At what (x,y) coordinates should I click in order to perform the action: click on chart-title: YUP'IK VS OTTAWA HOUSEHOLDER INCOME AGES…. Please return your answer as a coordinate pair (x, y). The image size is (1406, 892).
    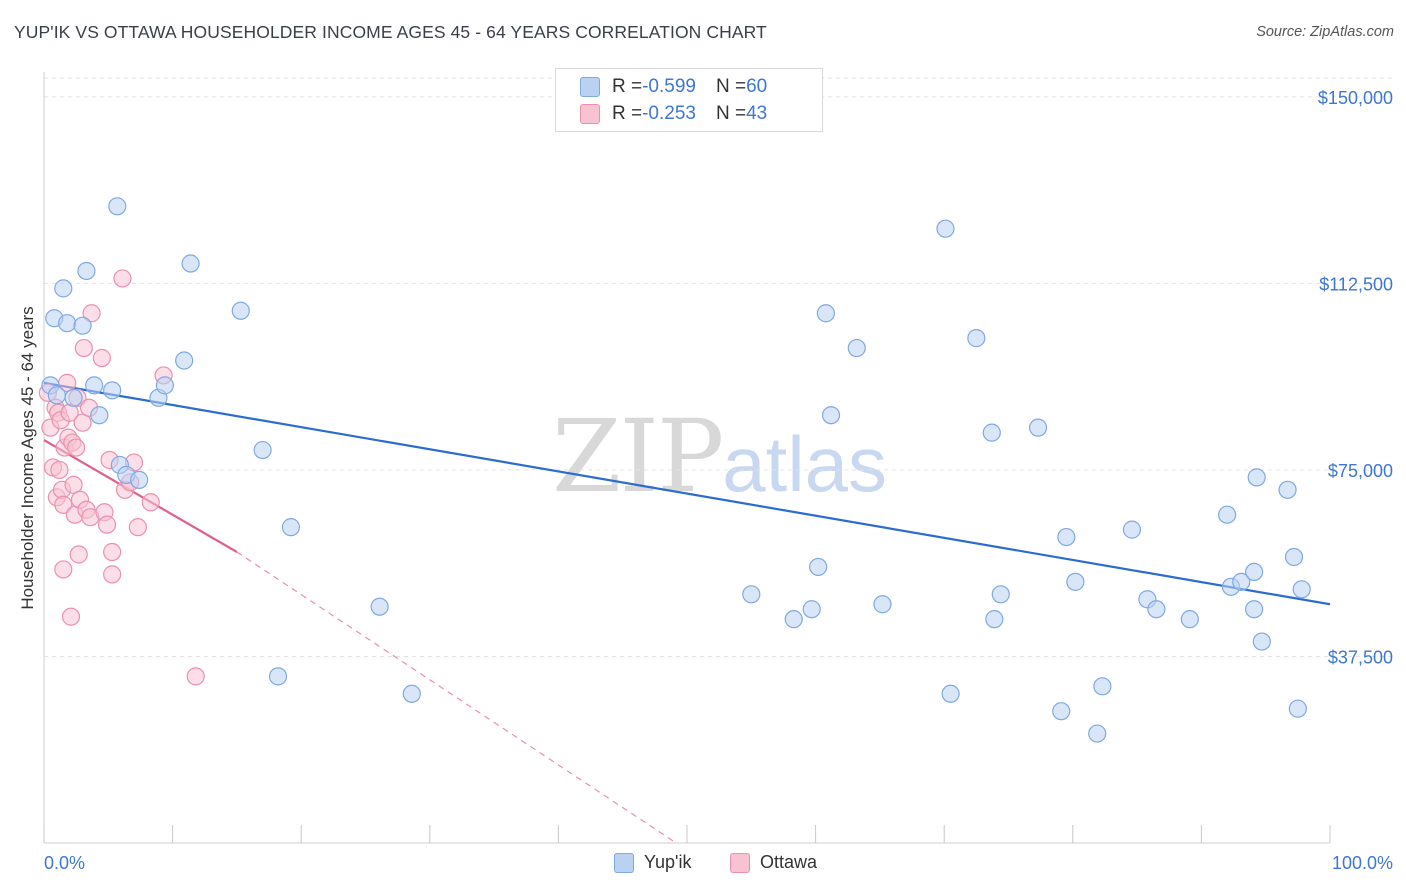
    Looking at the image, I should click on (390, 32).